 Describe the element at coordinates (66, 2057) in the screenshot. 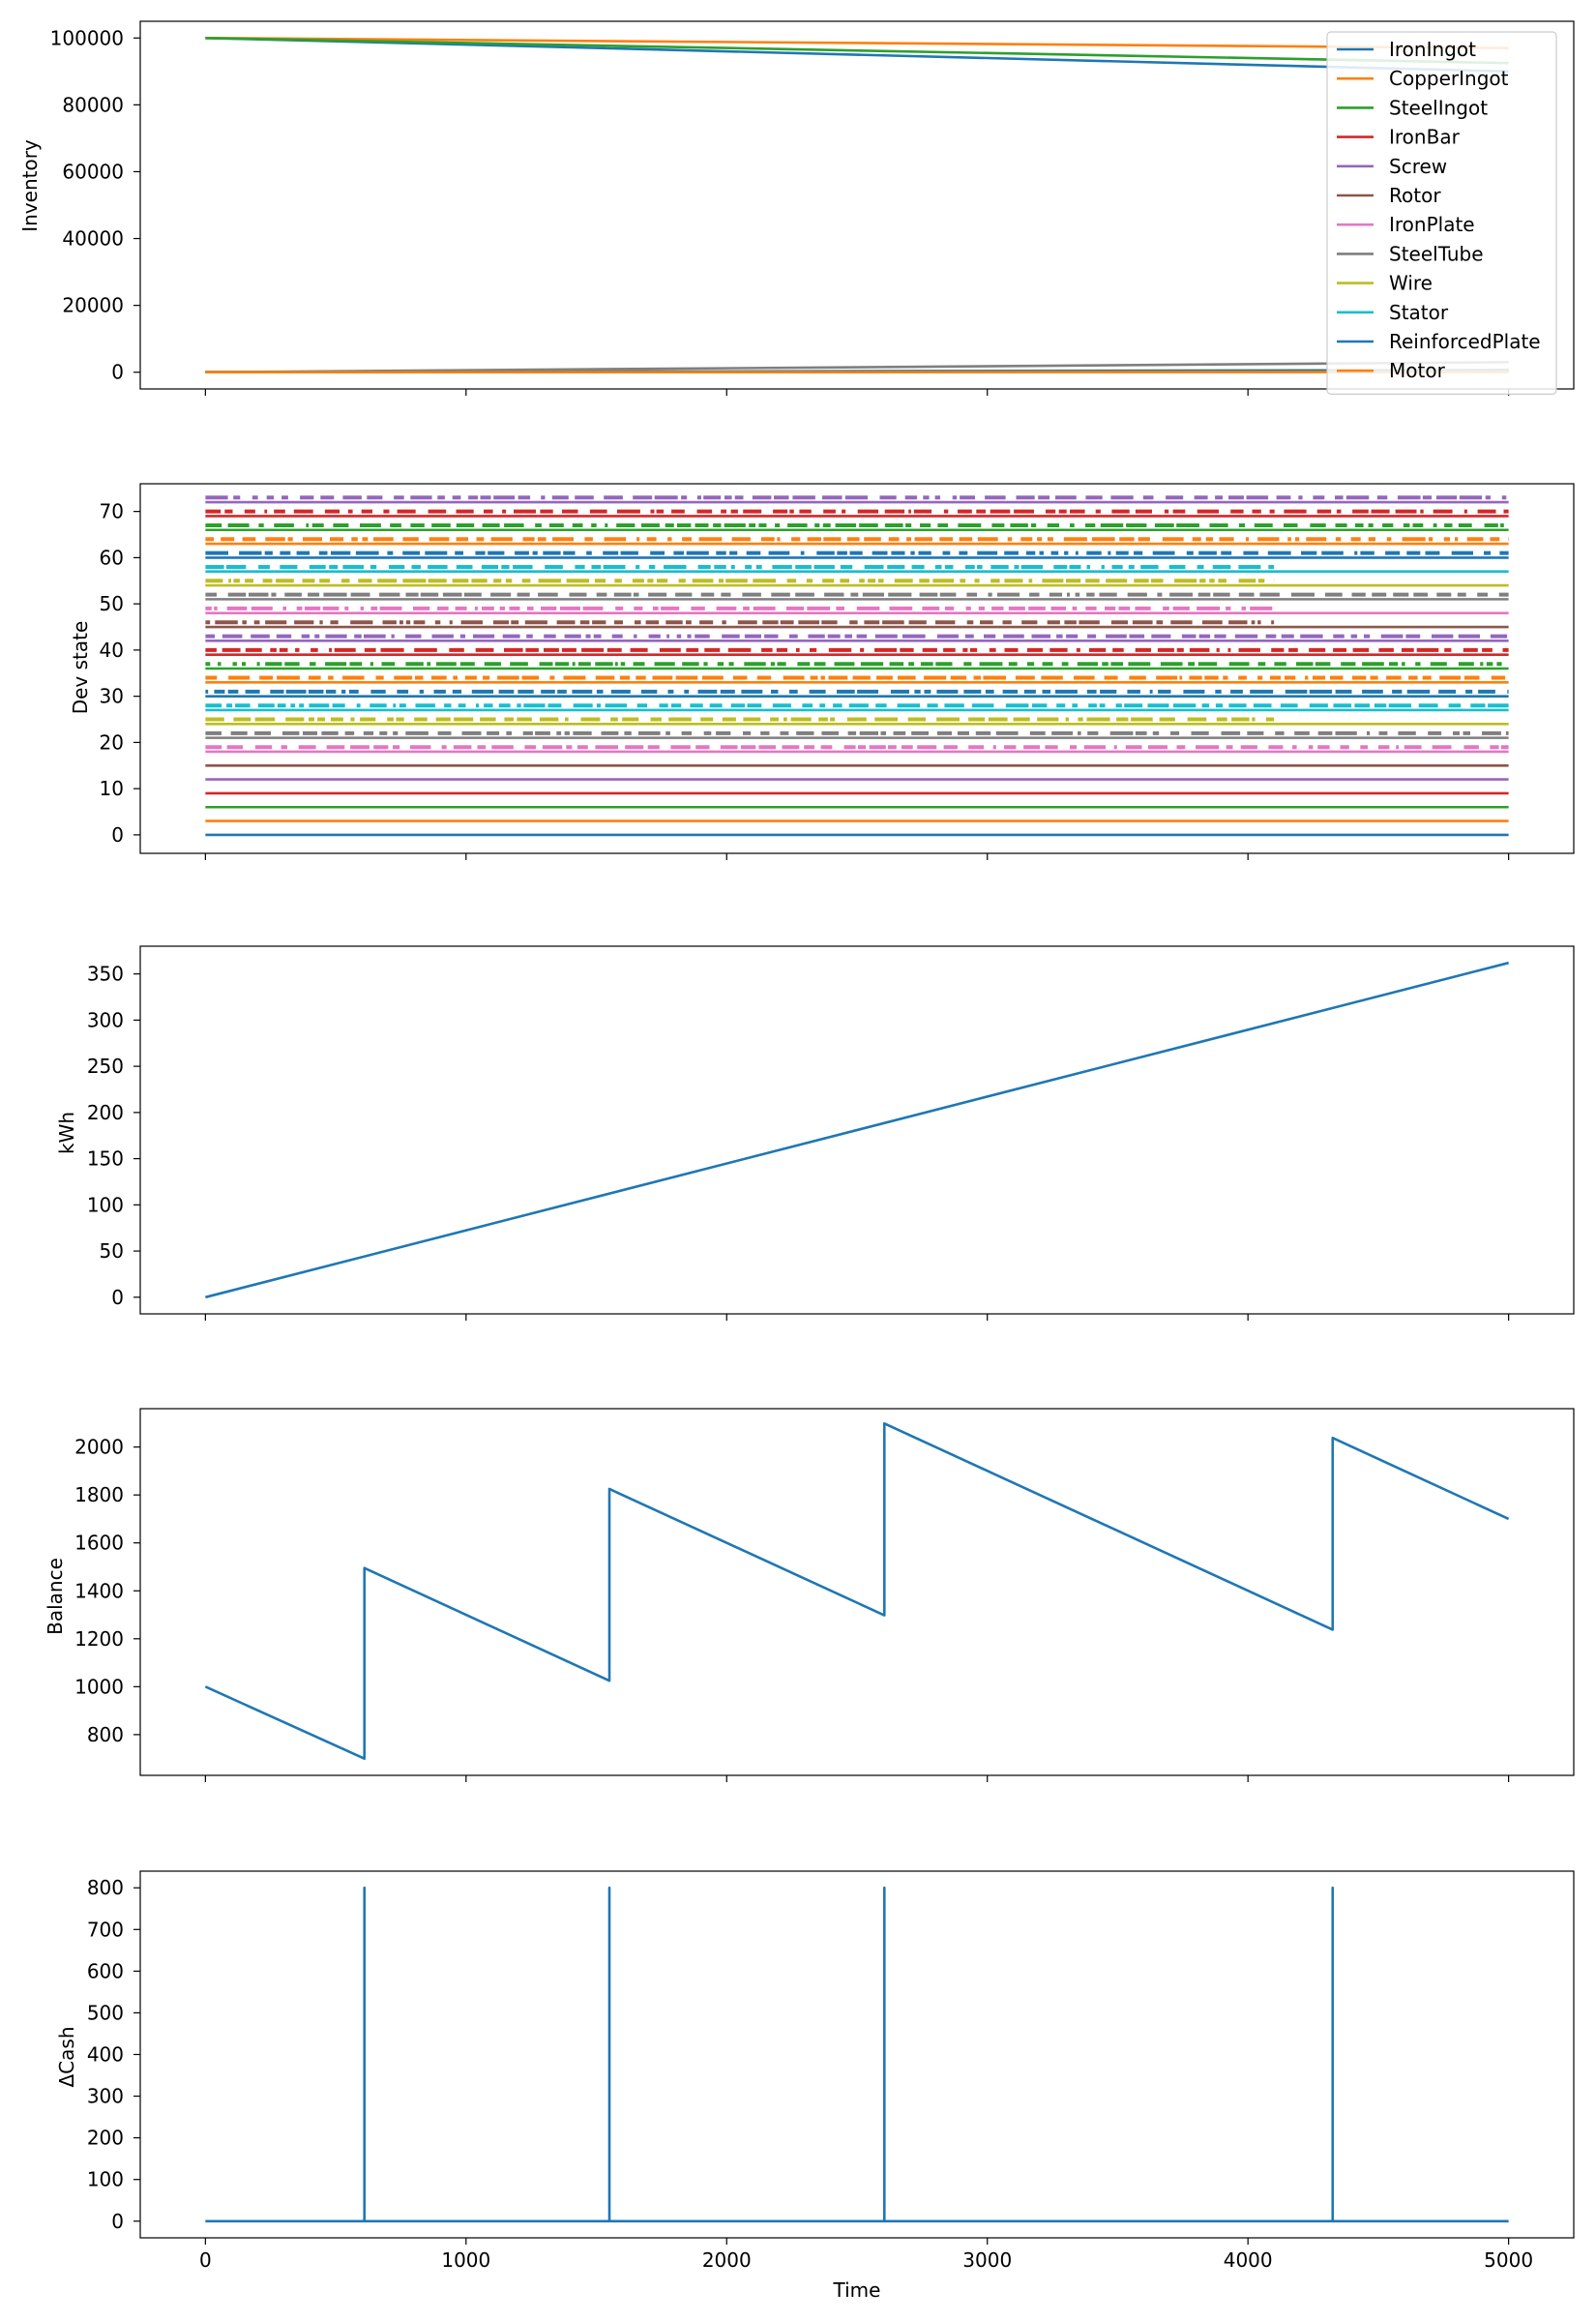

I see `delta-cash-ylabel: ΔCash` at that location.